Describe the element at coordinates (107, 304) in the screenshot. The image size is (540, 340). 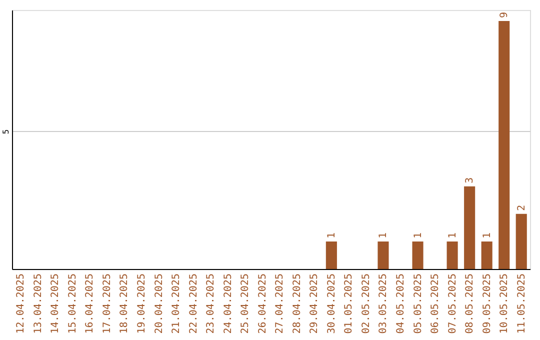
I see `x-tick-label: 17.04.2025` at that location.